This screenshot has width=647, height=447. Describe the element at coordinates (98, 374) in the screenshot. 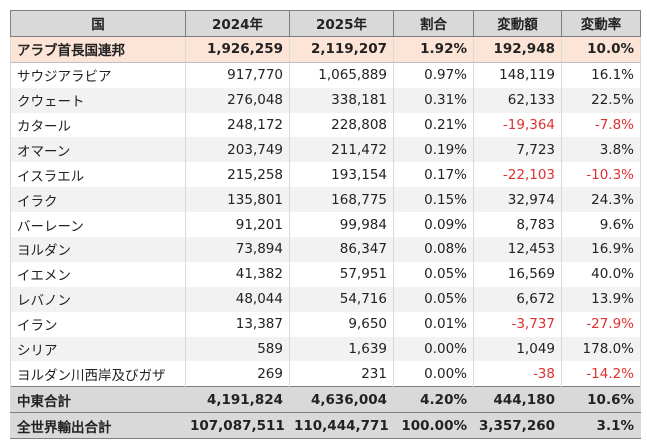

I see `country-cell: ヨルダン川西岸及びガザ` at that location.